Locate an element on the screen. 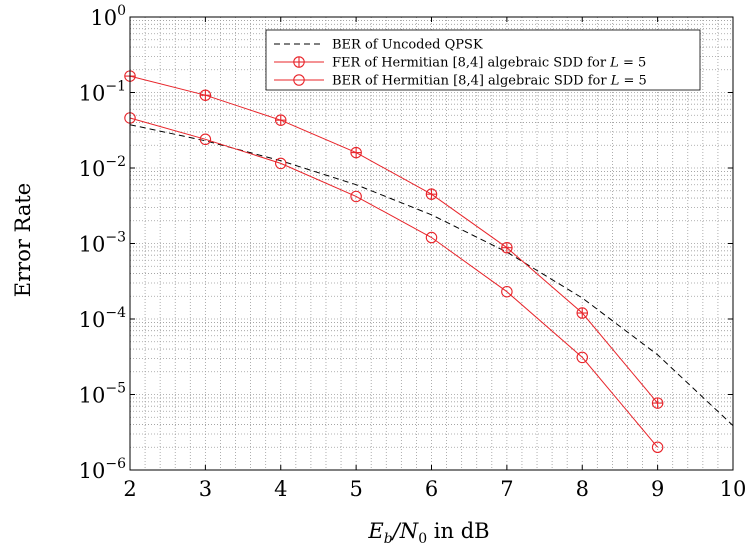 The height and width of the screenshot is (550, 747). x-tick-label: 5 is located at coordinates (355, 489).